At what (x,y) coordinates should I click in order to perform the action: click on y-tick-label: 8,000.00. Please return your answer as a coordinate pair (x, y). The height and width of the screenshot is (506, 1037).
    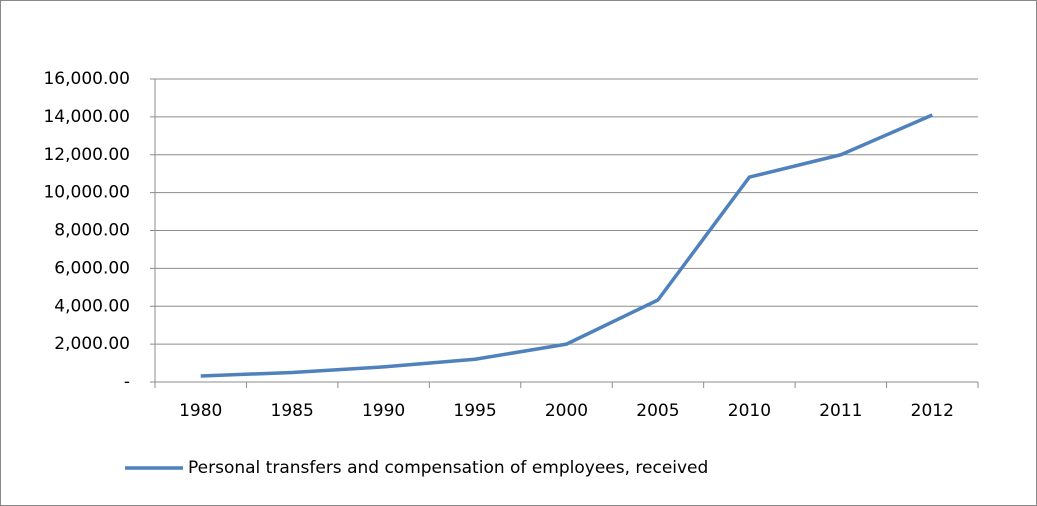
    Looking at the image, I should click on (92, 231).